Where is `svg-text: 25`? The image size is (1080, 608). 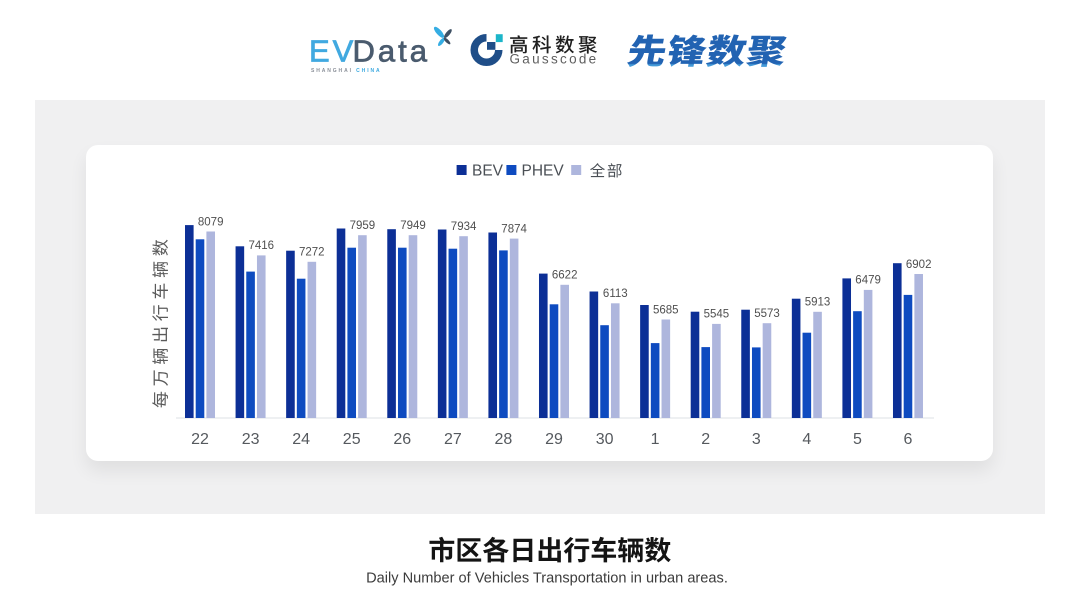
svg-text: 25 is located at coordinates (352, 439).